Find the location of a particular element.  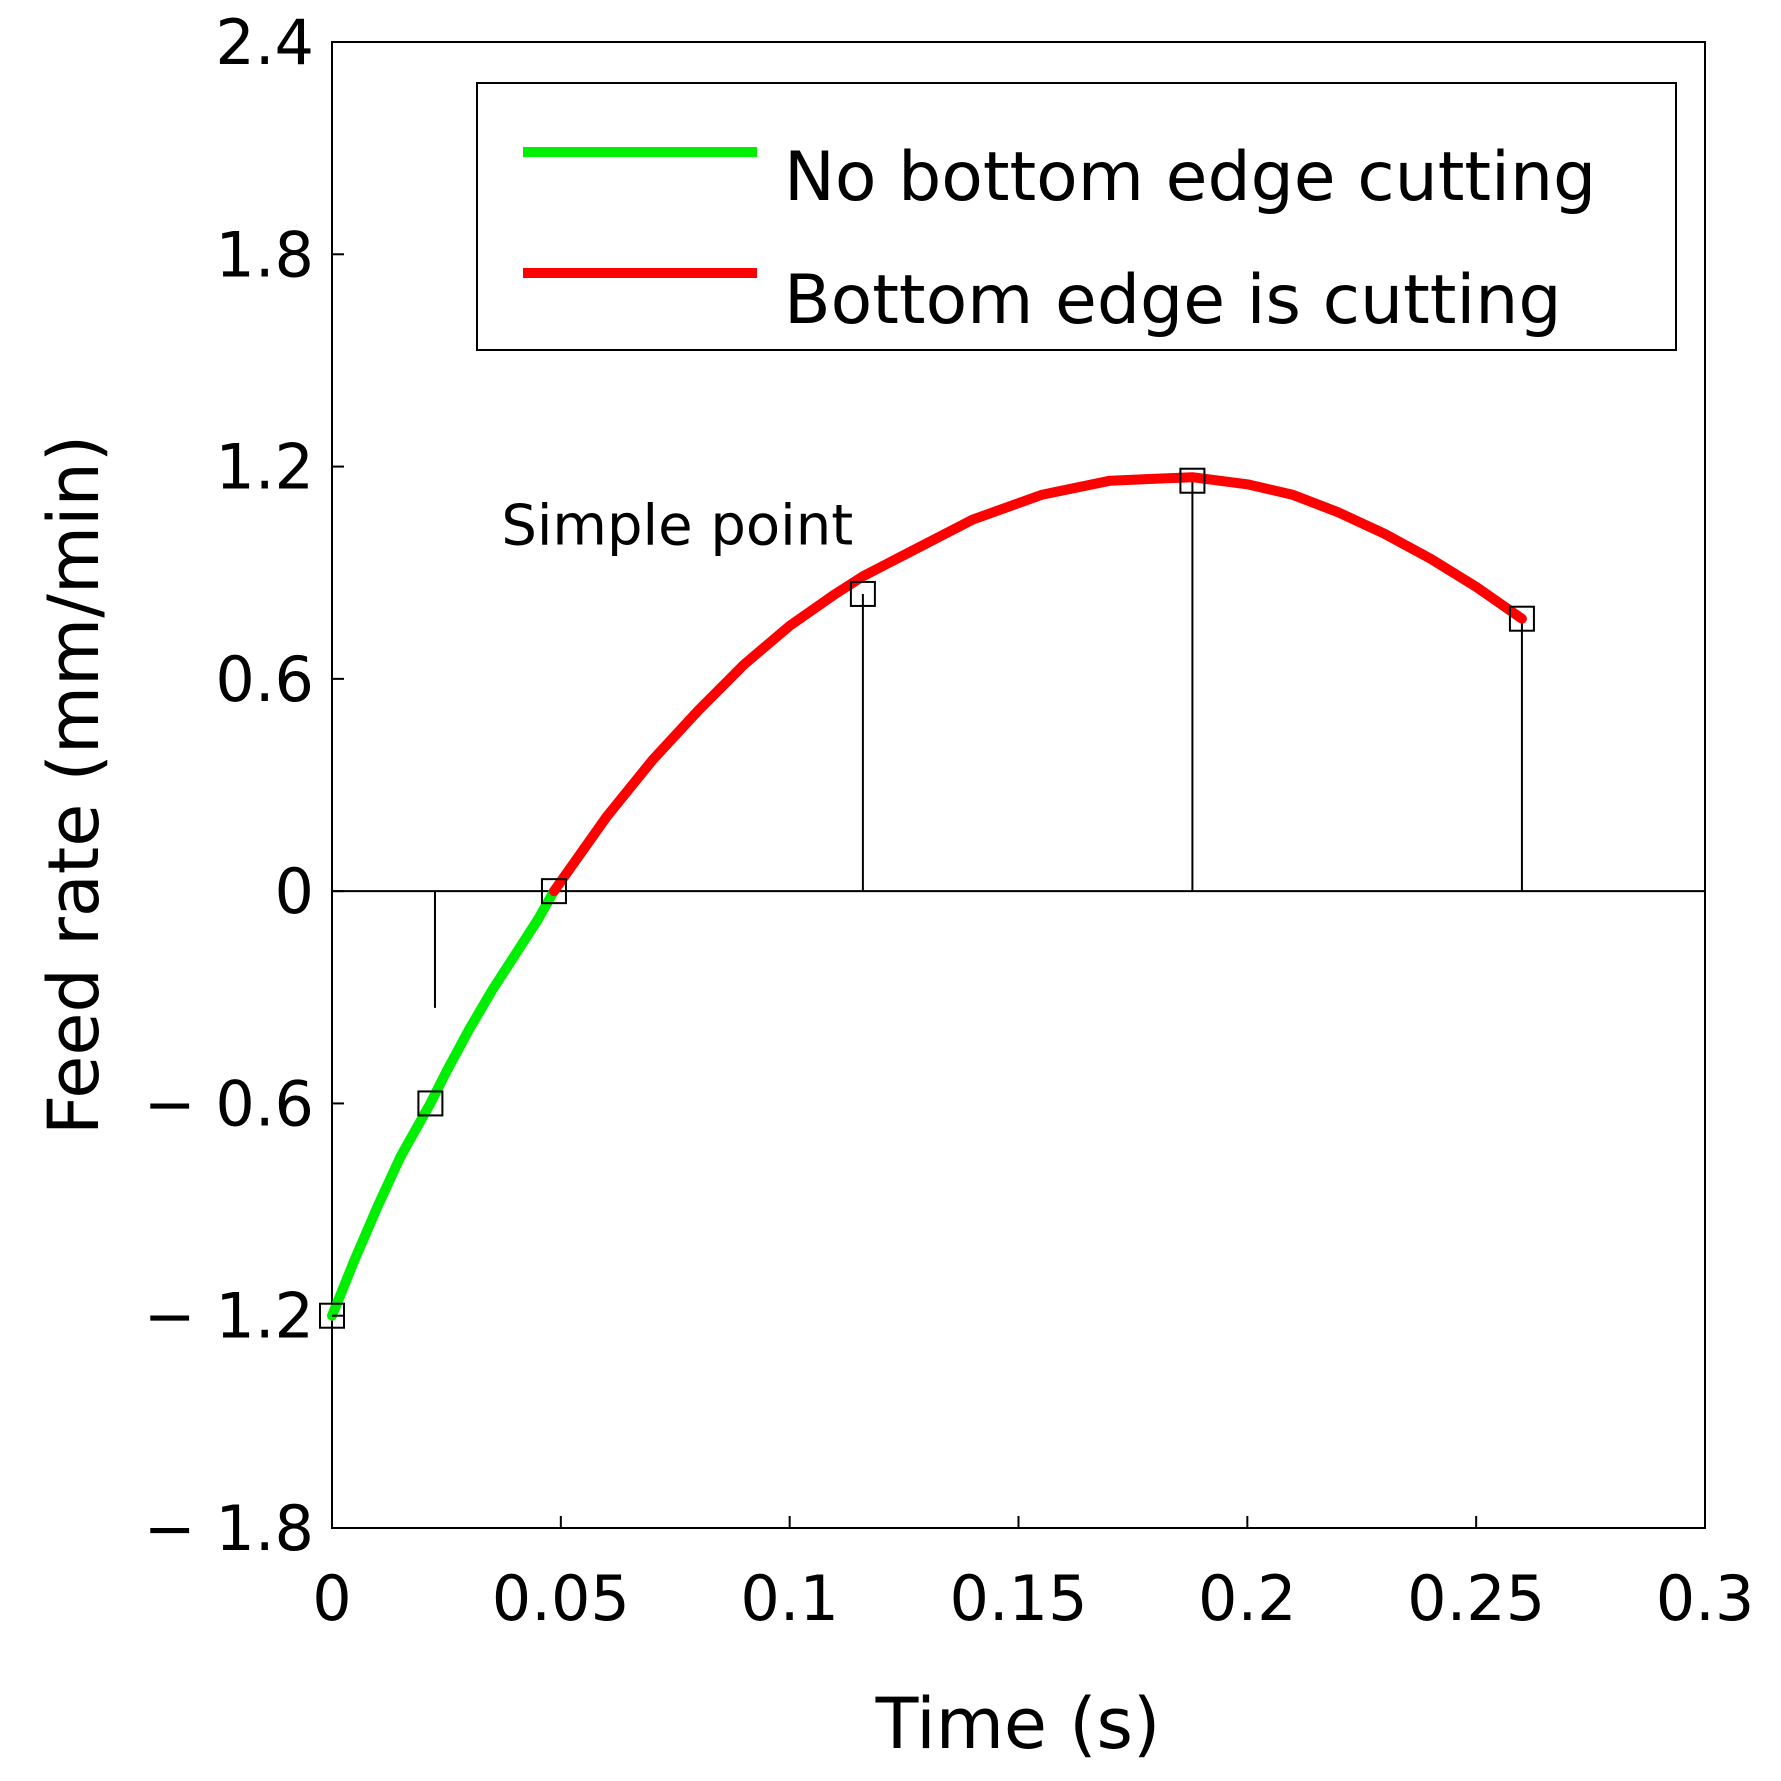

y-tick-label-6: 1.8 is located at coordinates (264, 254).